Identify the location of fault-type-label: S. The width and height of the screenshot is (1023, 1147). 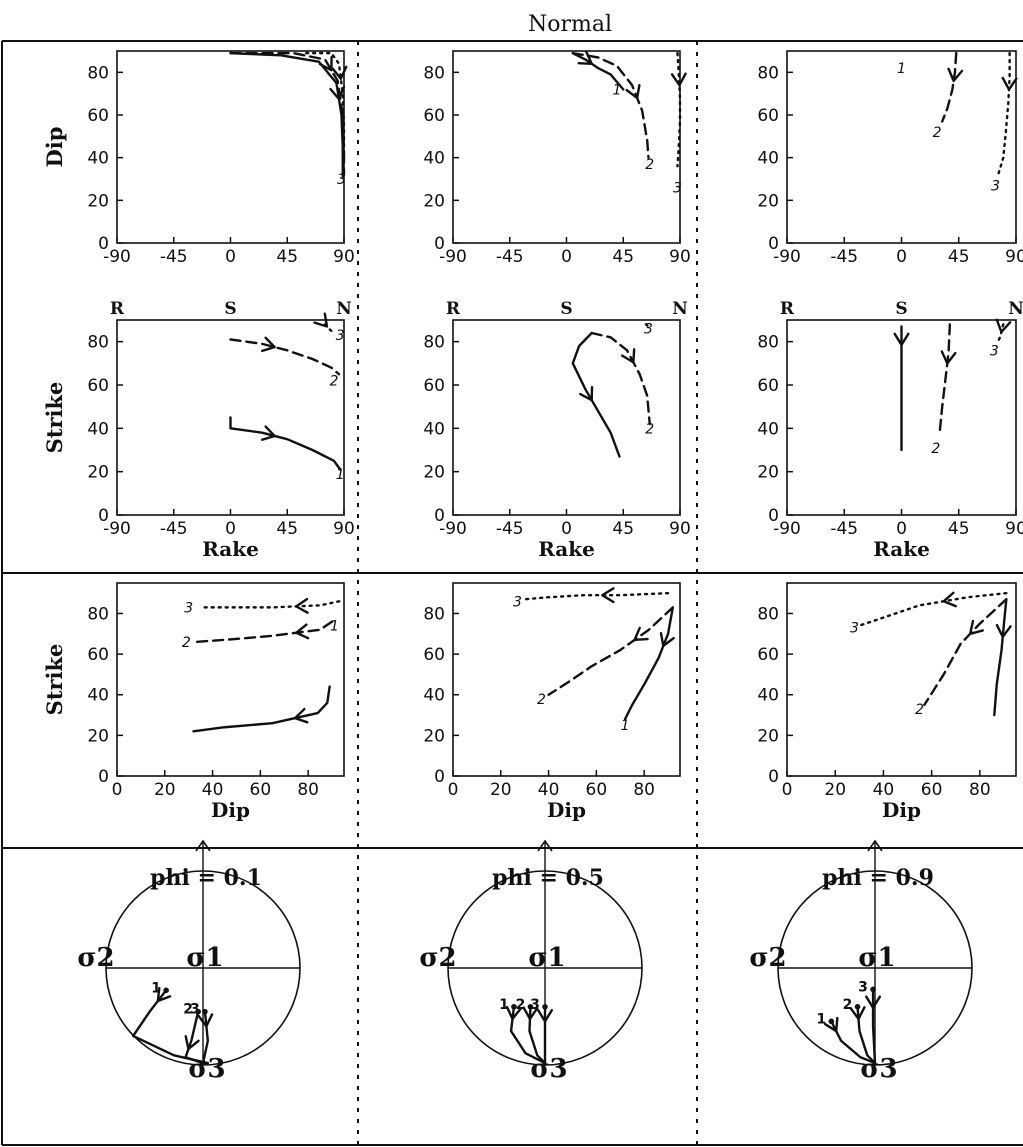
(230, 309).